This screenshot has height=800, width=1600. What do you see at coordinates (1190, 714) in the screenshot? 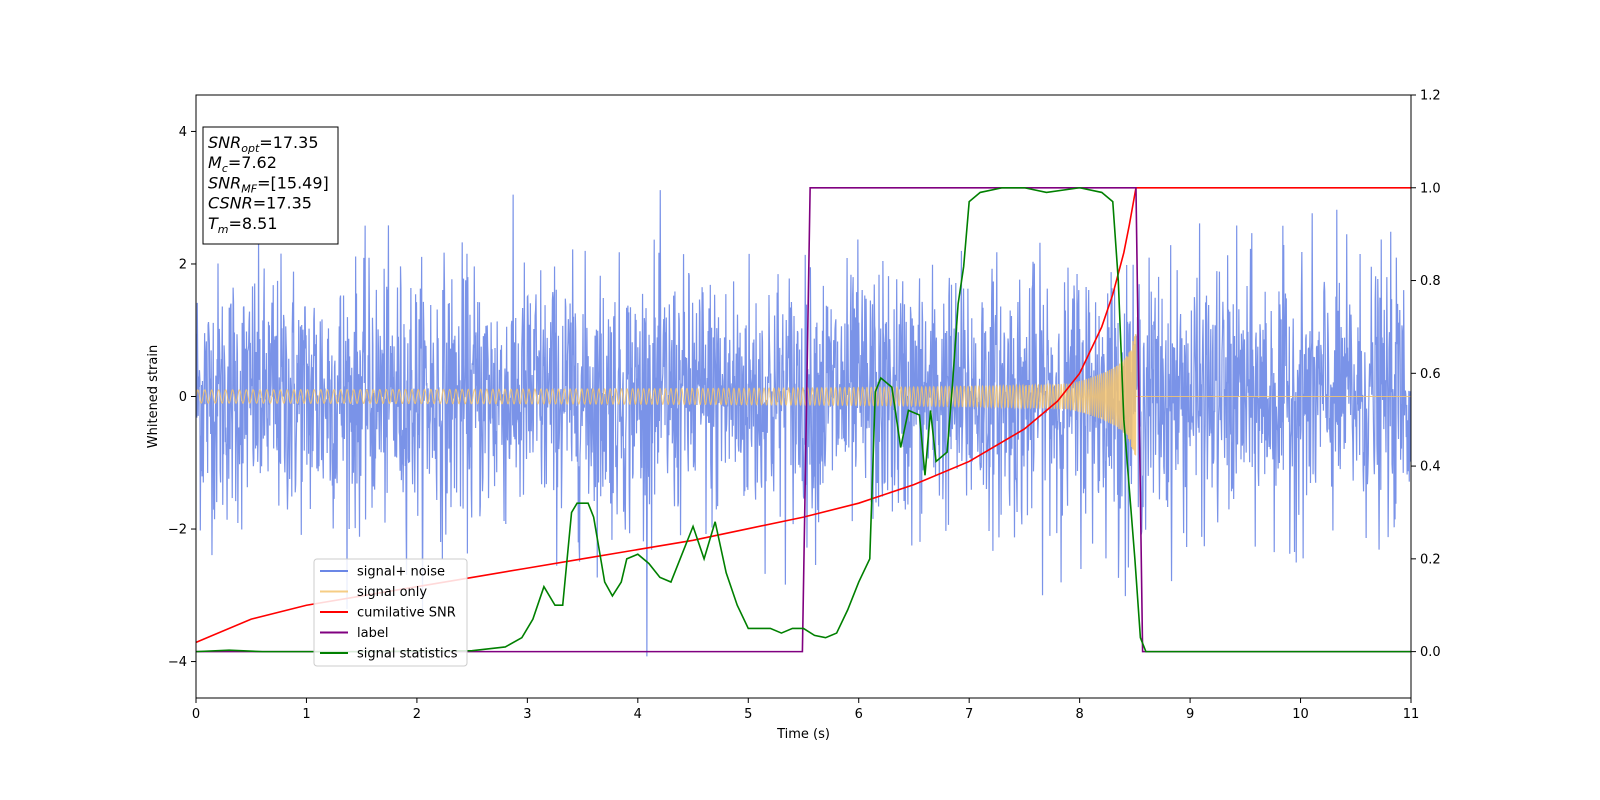
I see `x-tick-label: 9` at bounding box center [1190, 714].